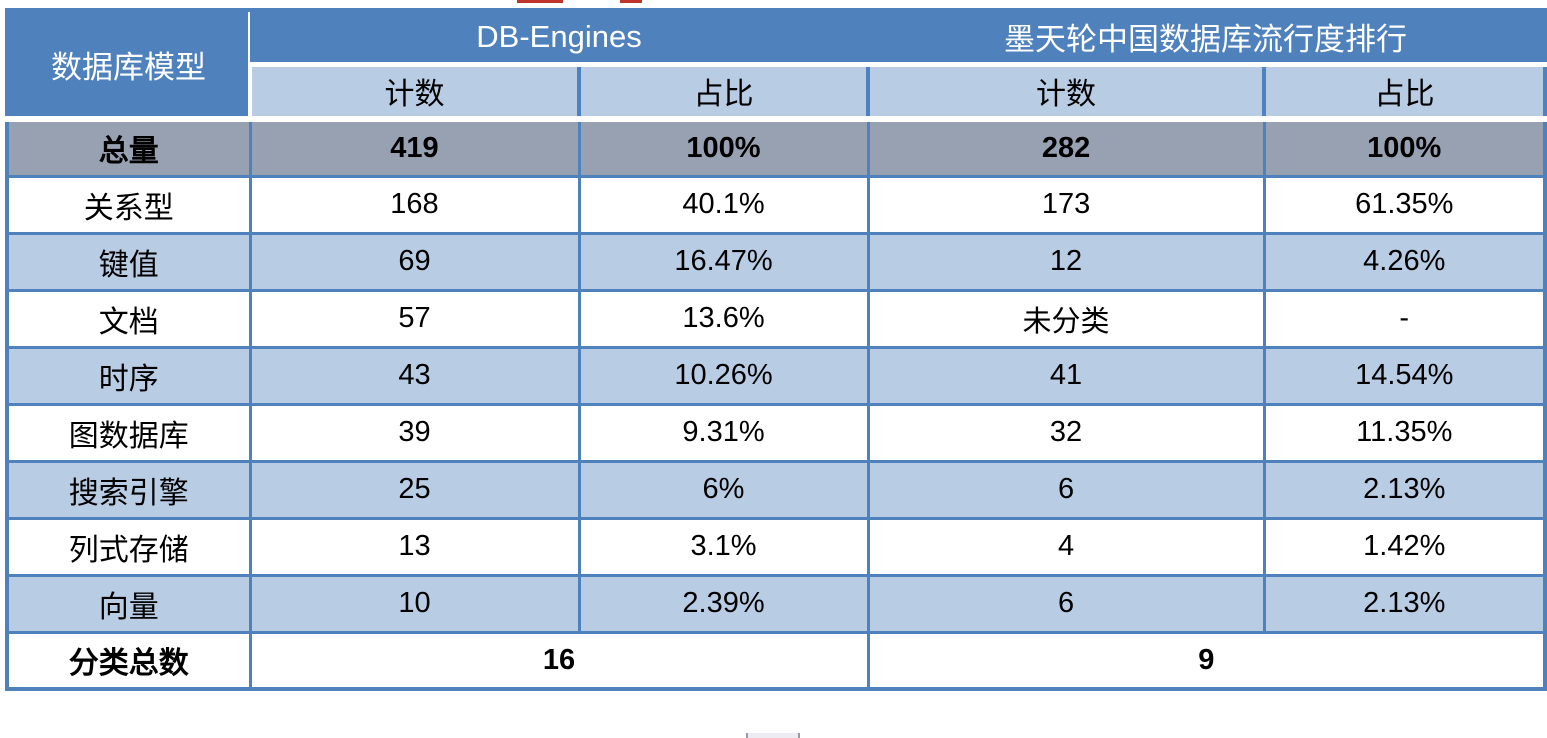 This screenshot has width=1547, height=738. What do you see at coordinates (1066, 147) in the screenshot?
I see `value-cell: 282` at bounding box center [1066, 147].